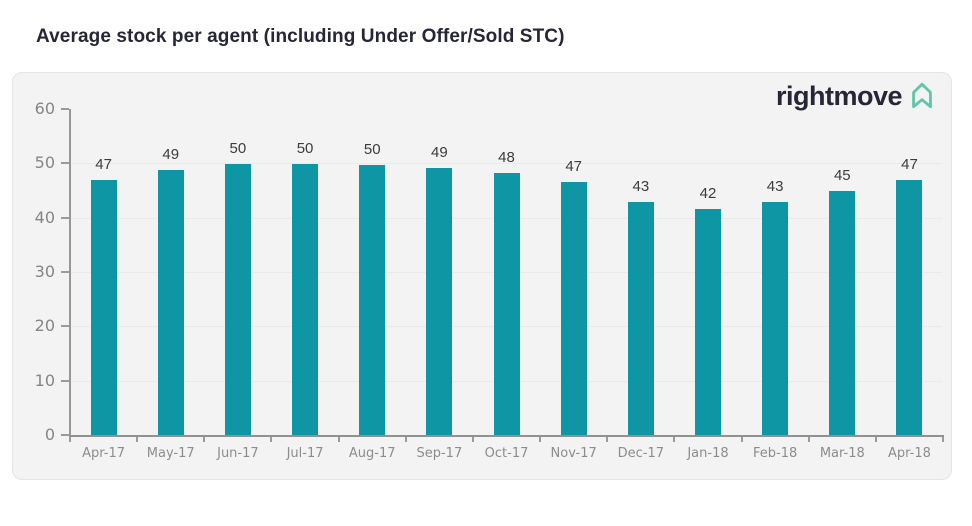 This screenshot has width=972, height=526. I want to click on bar-slot: 42, so click(707, 272).